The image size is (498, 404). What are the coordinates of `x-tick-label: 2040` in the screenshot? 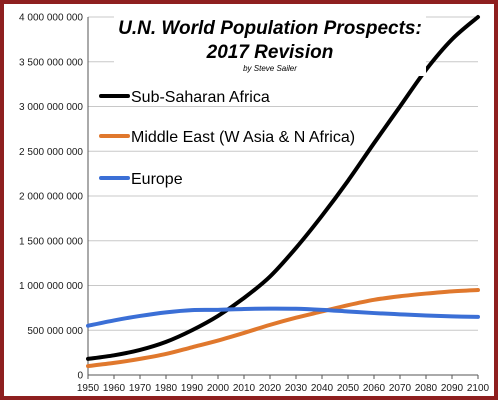 It's located at (322, 388).